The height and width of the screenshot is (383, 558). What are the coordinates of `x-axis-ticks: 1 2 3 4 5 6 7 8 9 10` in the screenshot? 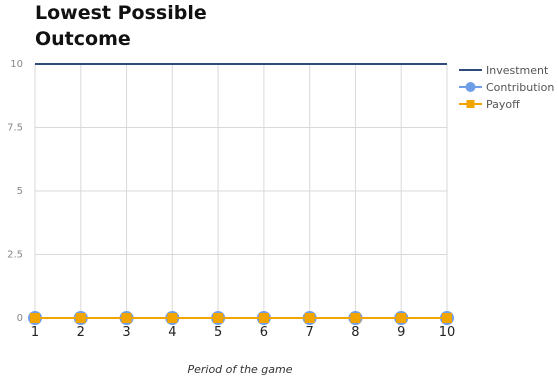 It's located at (243, 332).